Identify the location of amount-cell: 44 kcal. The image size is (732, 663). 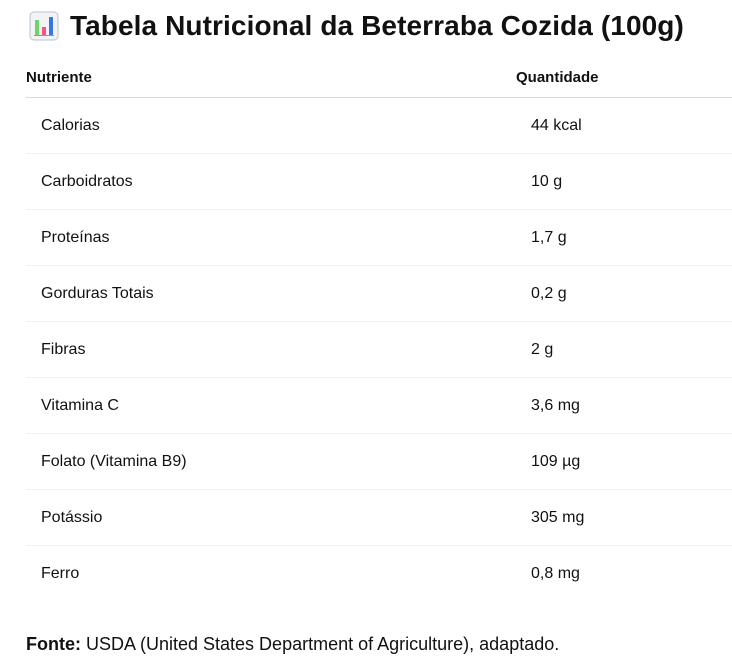
(624, 125).